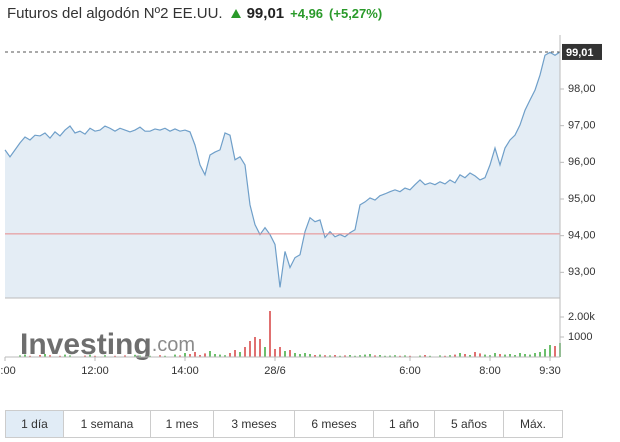 This screenshot has width=620, height=442. I want to click on range-button: 5 años, so click(469, 424).